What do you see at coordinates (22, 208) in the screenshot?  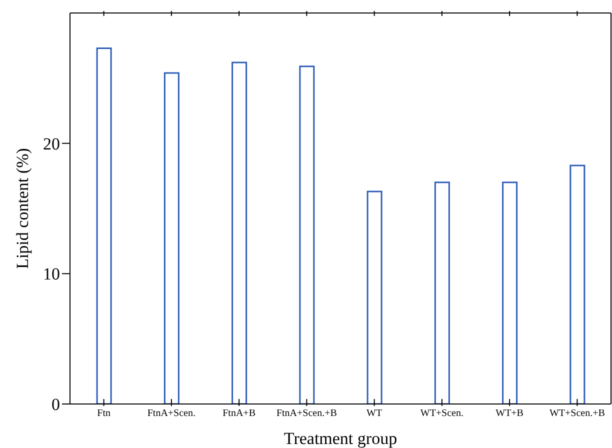 I see `y-axis-title: Lipid content (%)` at bounding box center [22, 208].